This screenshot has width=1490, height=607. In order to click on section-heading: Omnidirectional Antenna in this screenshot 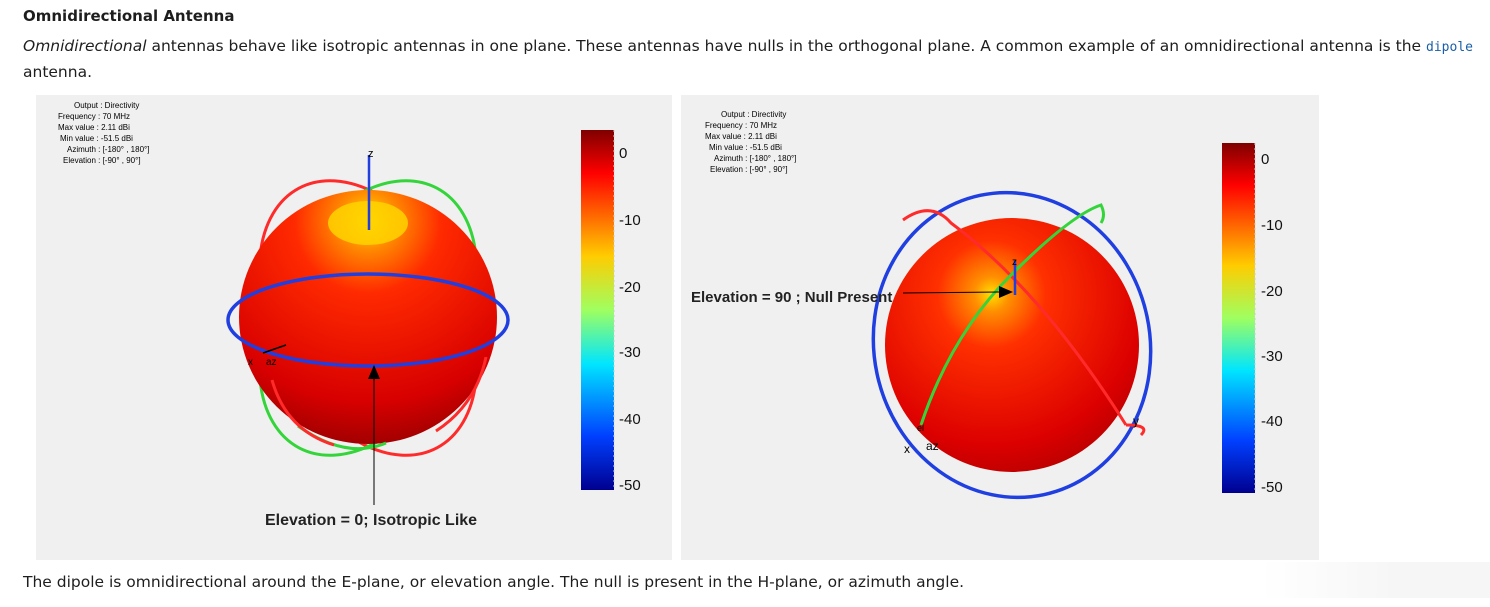, I will do `click(129, 16)`.